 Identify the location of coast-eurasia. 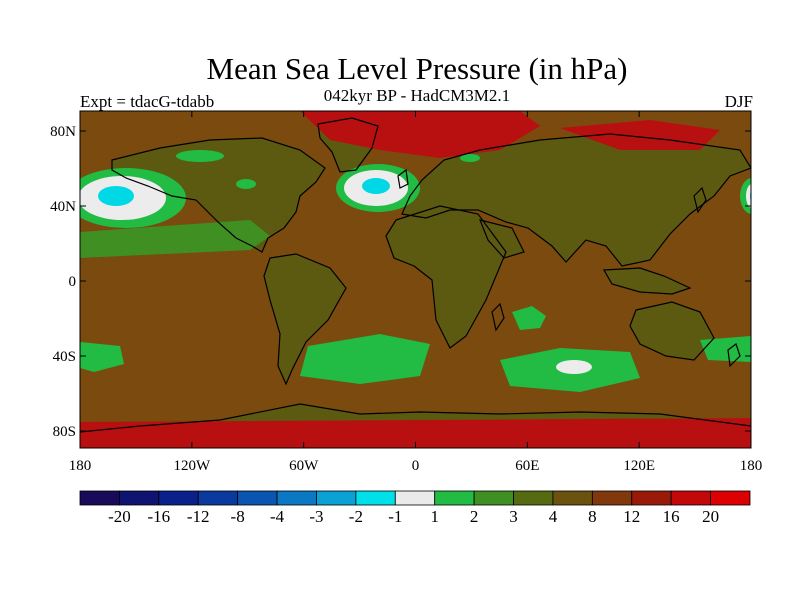
(576, 200).